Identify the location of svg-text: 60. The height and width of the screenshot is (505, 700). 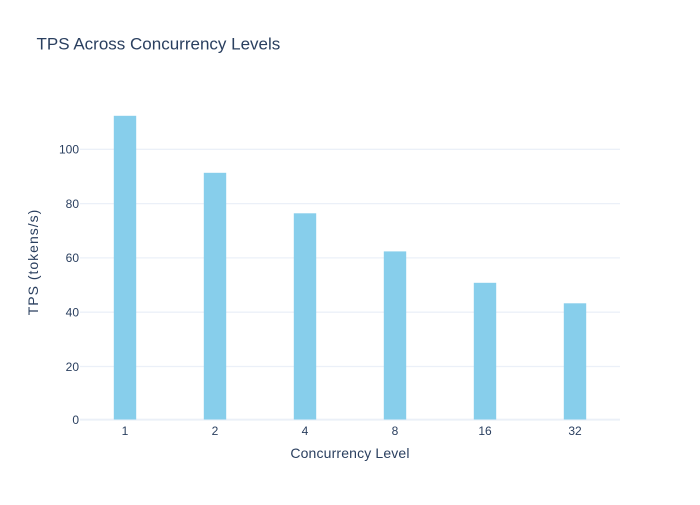
(73, 258).